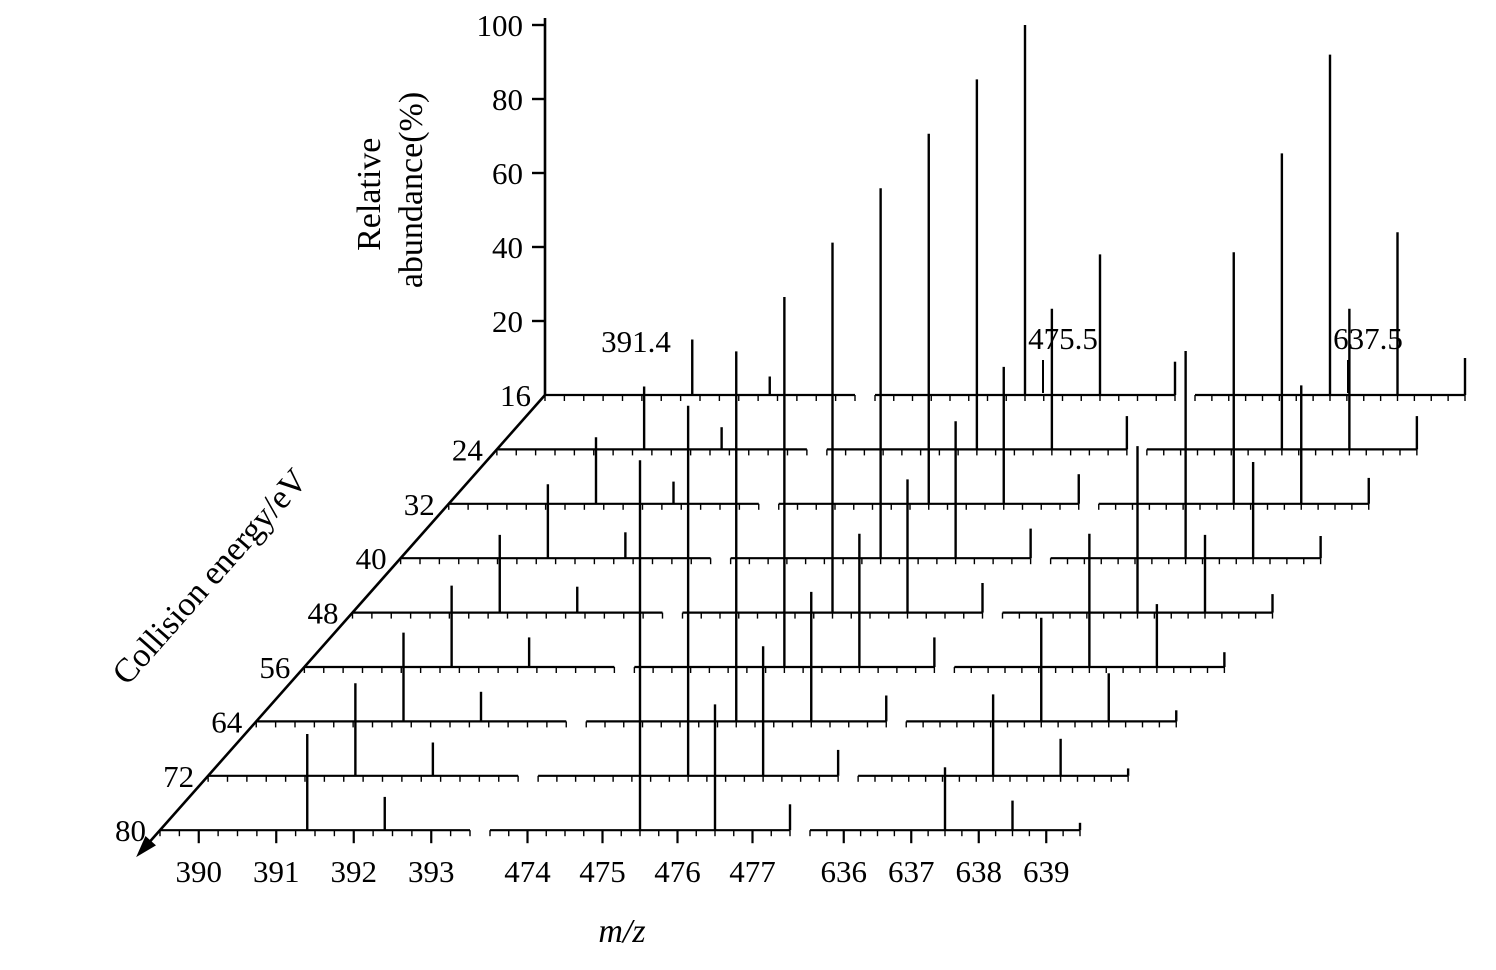 The image size is (1496, 970). I want to click on annotation-label-637: 637.5, so click(1368, 338).